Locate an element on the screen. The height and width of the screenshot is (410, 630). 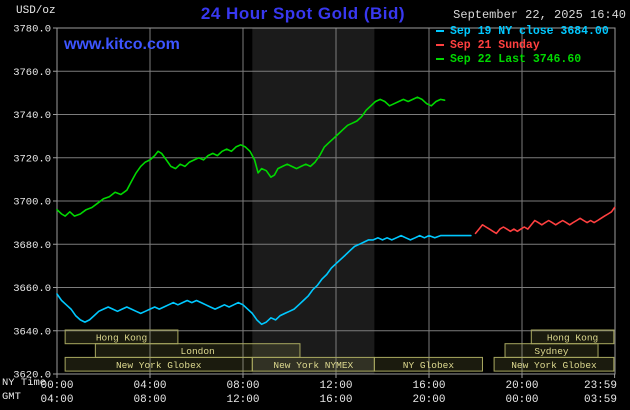
kitco-watermark-link: www.kitco.com is located at coordinates (122, 44).